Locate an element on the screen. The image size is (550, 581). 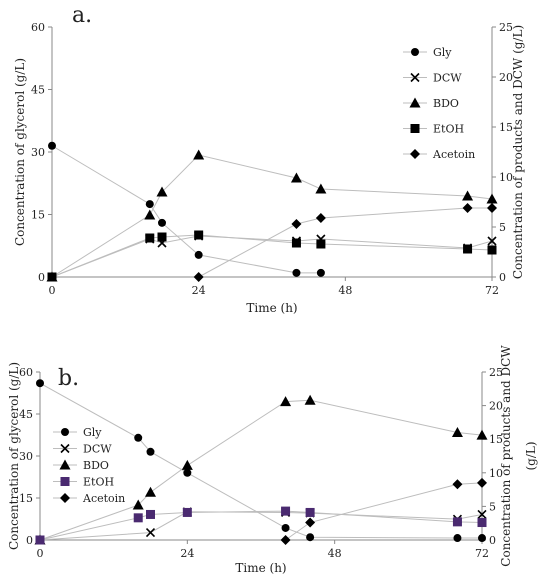
x-tick-label: 24 is located at coordinates (187, 553).